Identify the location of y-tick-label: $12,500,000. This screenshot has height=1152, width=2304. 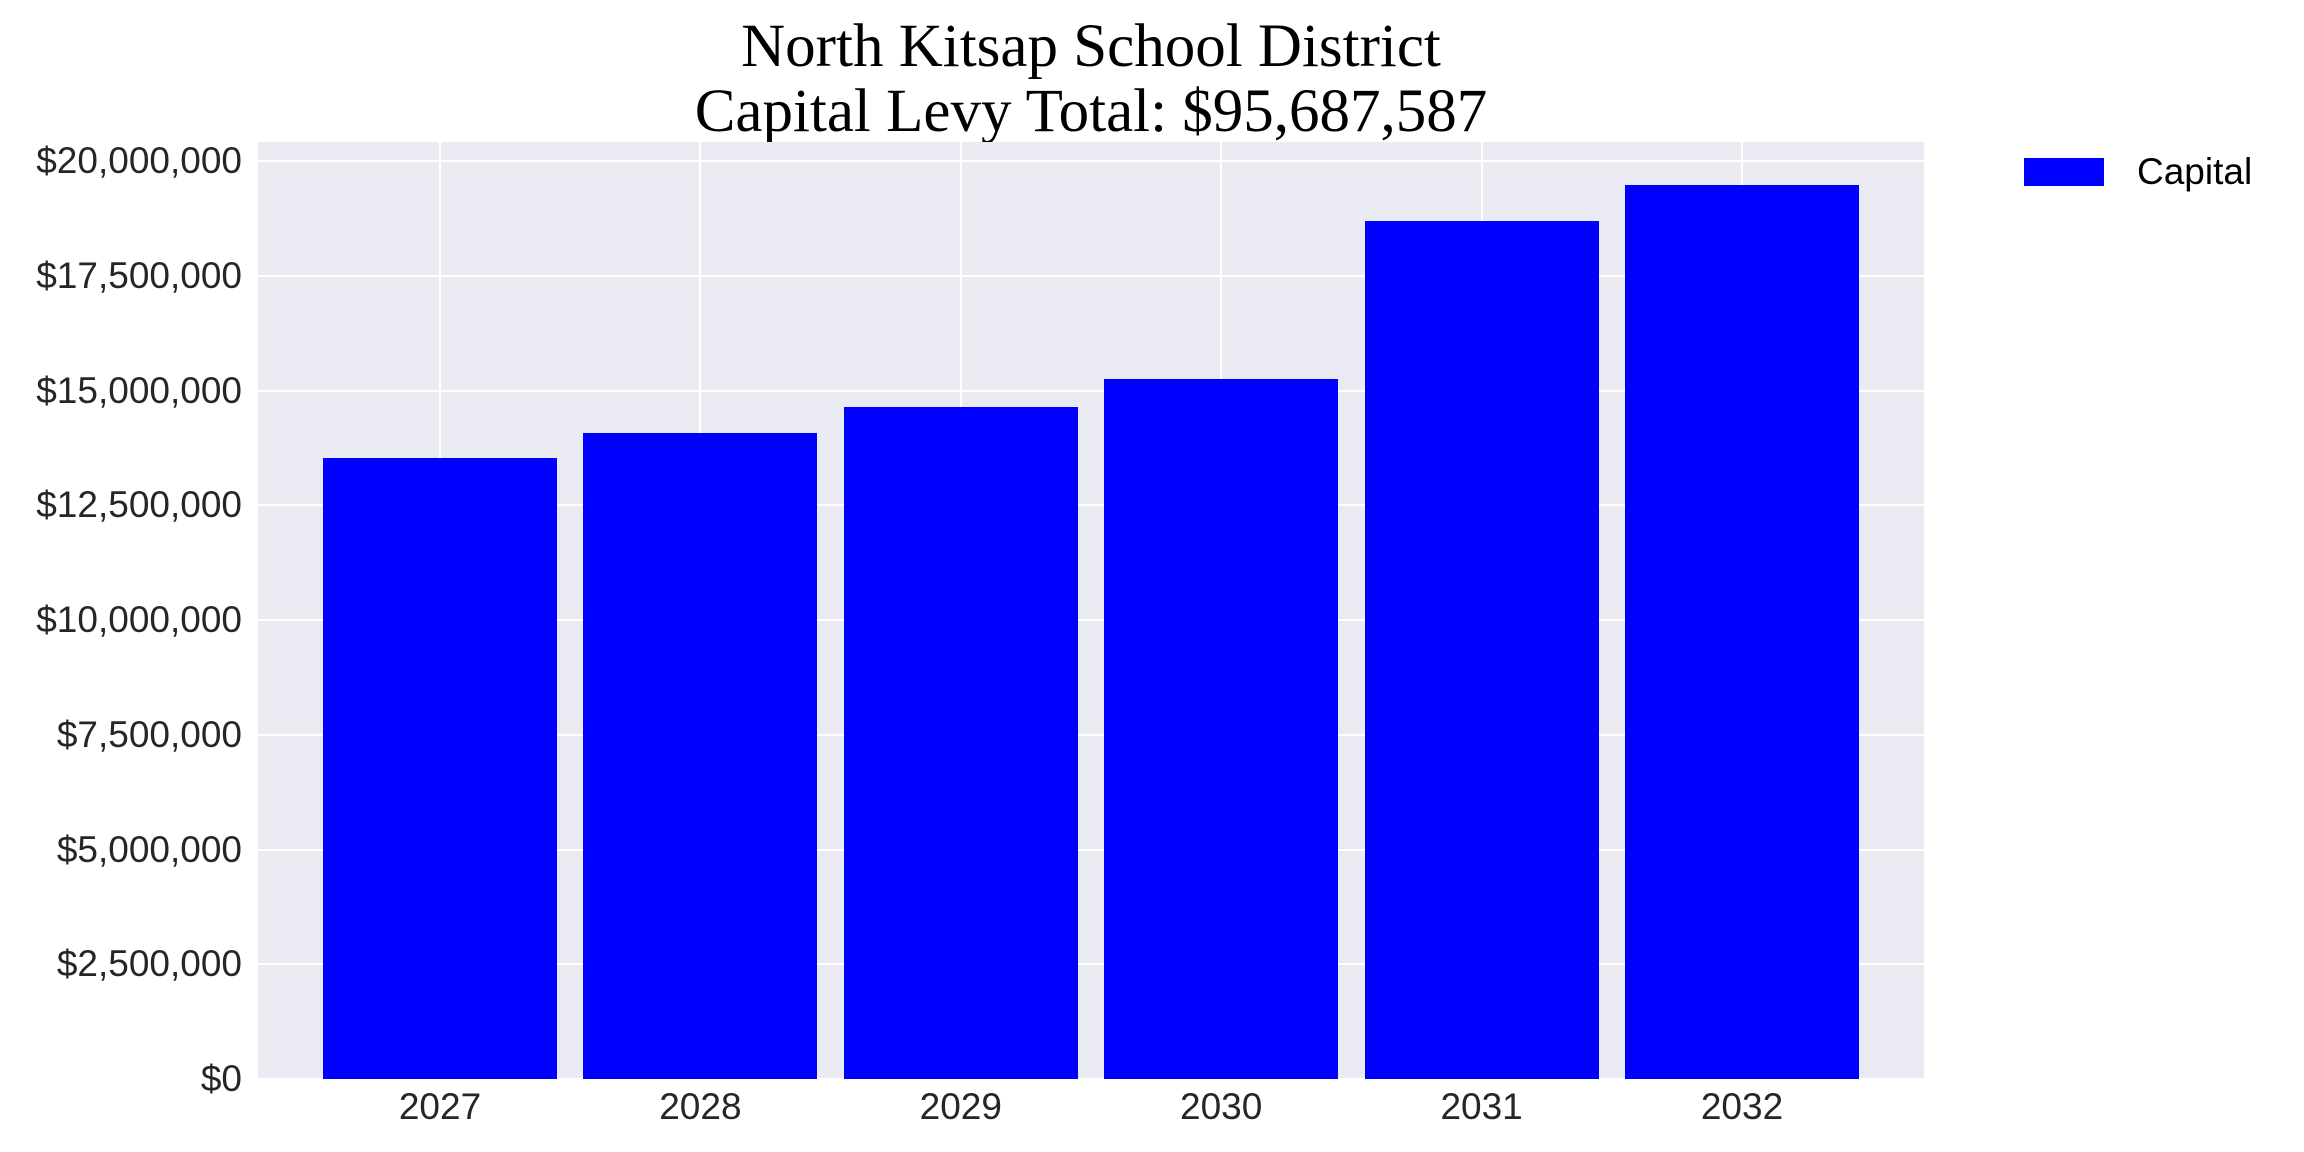
(139, 505).